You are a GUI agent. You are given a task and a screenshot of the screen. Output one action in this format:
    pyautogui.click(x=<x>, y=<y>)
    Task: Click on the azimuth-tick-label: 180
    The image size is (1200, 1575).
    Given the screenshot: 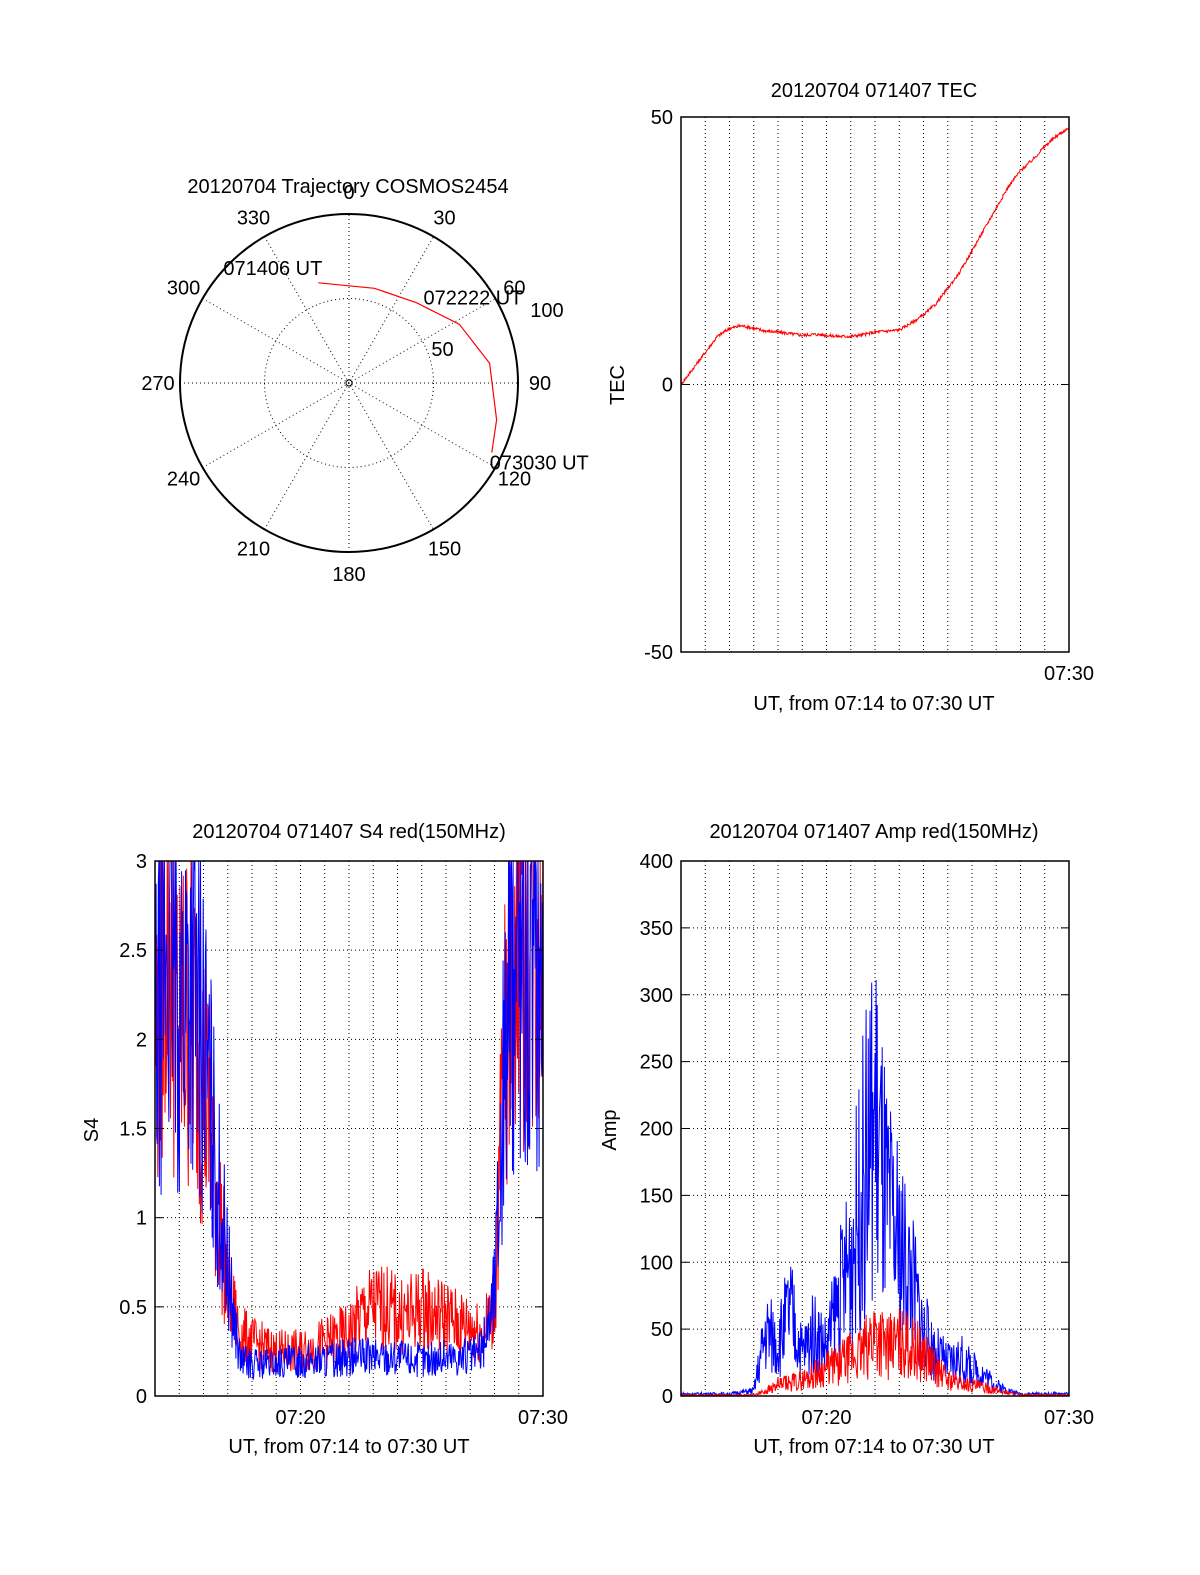 What is the action you would take?
    pyautogui.click(x=348, y=575)
    